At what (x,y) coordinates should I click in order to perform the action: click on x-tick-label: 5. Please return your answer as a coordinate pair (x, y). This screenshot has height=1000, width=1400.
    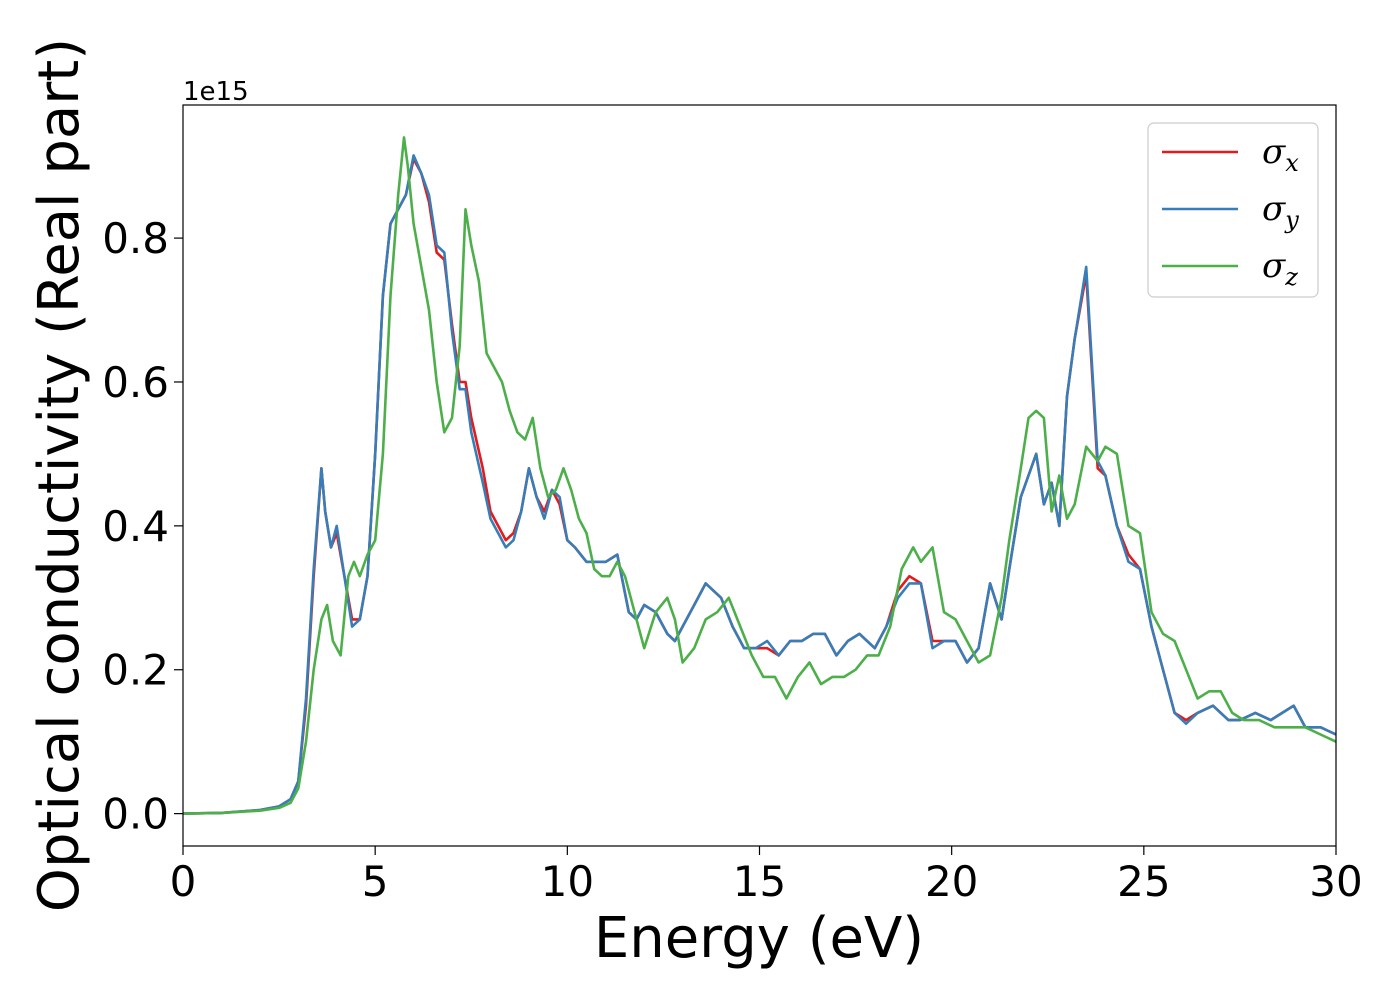
    Looking at the image, I should click on (375, 881).